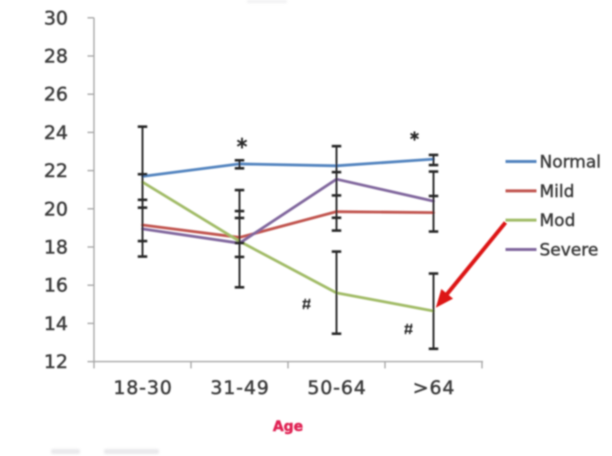 The width and height of the screenshot is (612, 456). Describe the element at coordinates (56, 286) in the screenshot. I see `y-tick-label: 16` at that location.